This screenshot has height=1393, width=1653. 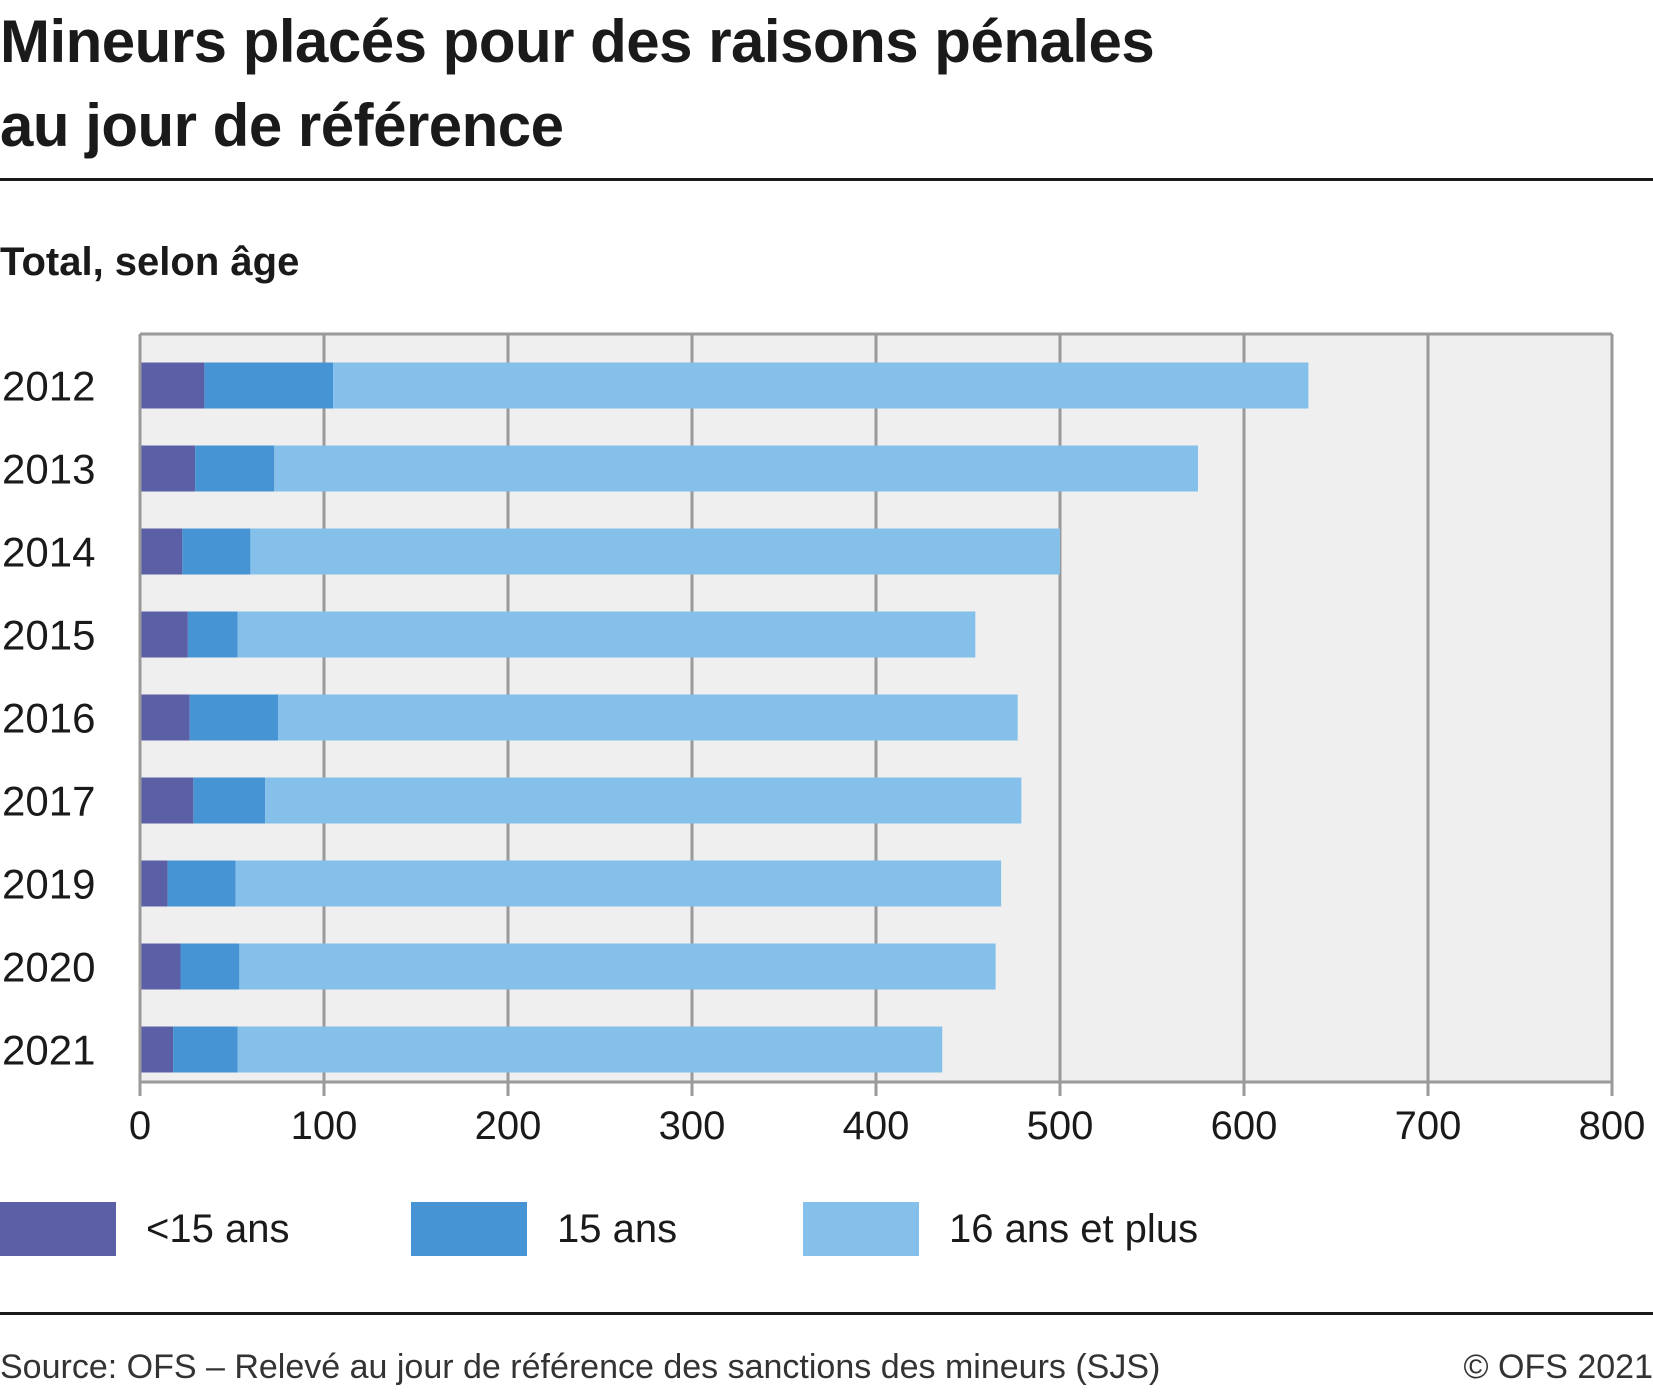 I want to click on x-tick-label-700: 700, so click(x=1428, y=1126).